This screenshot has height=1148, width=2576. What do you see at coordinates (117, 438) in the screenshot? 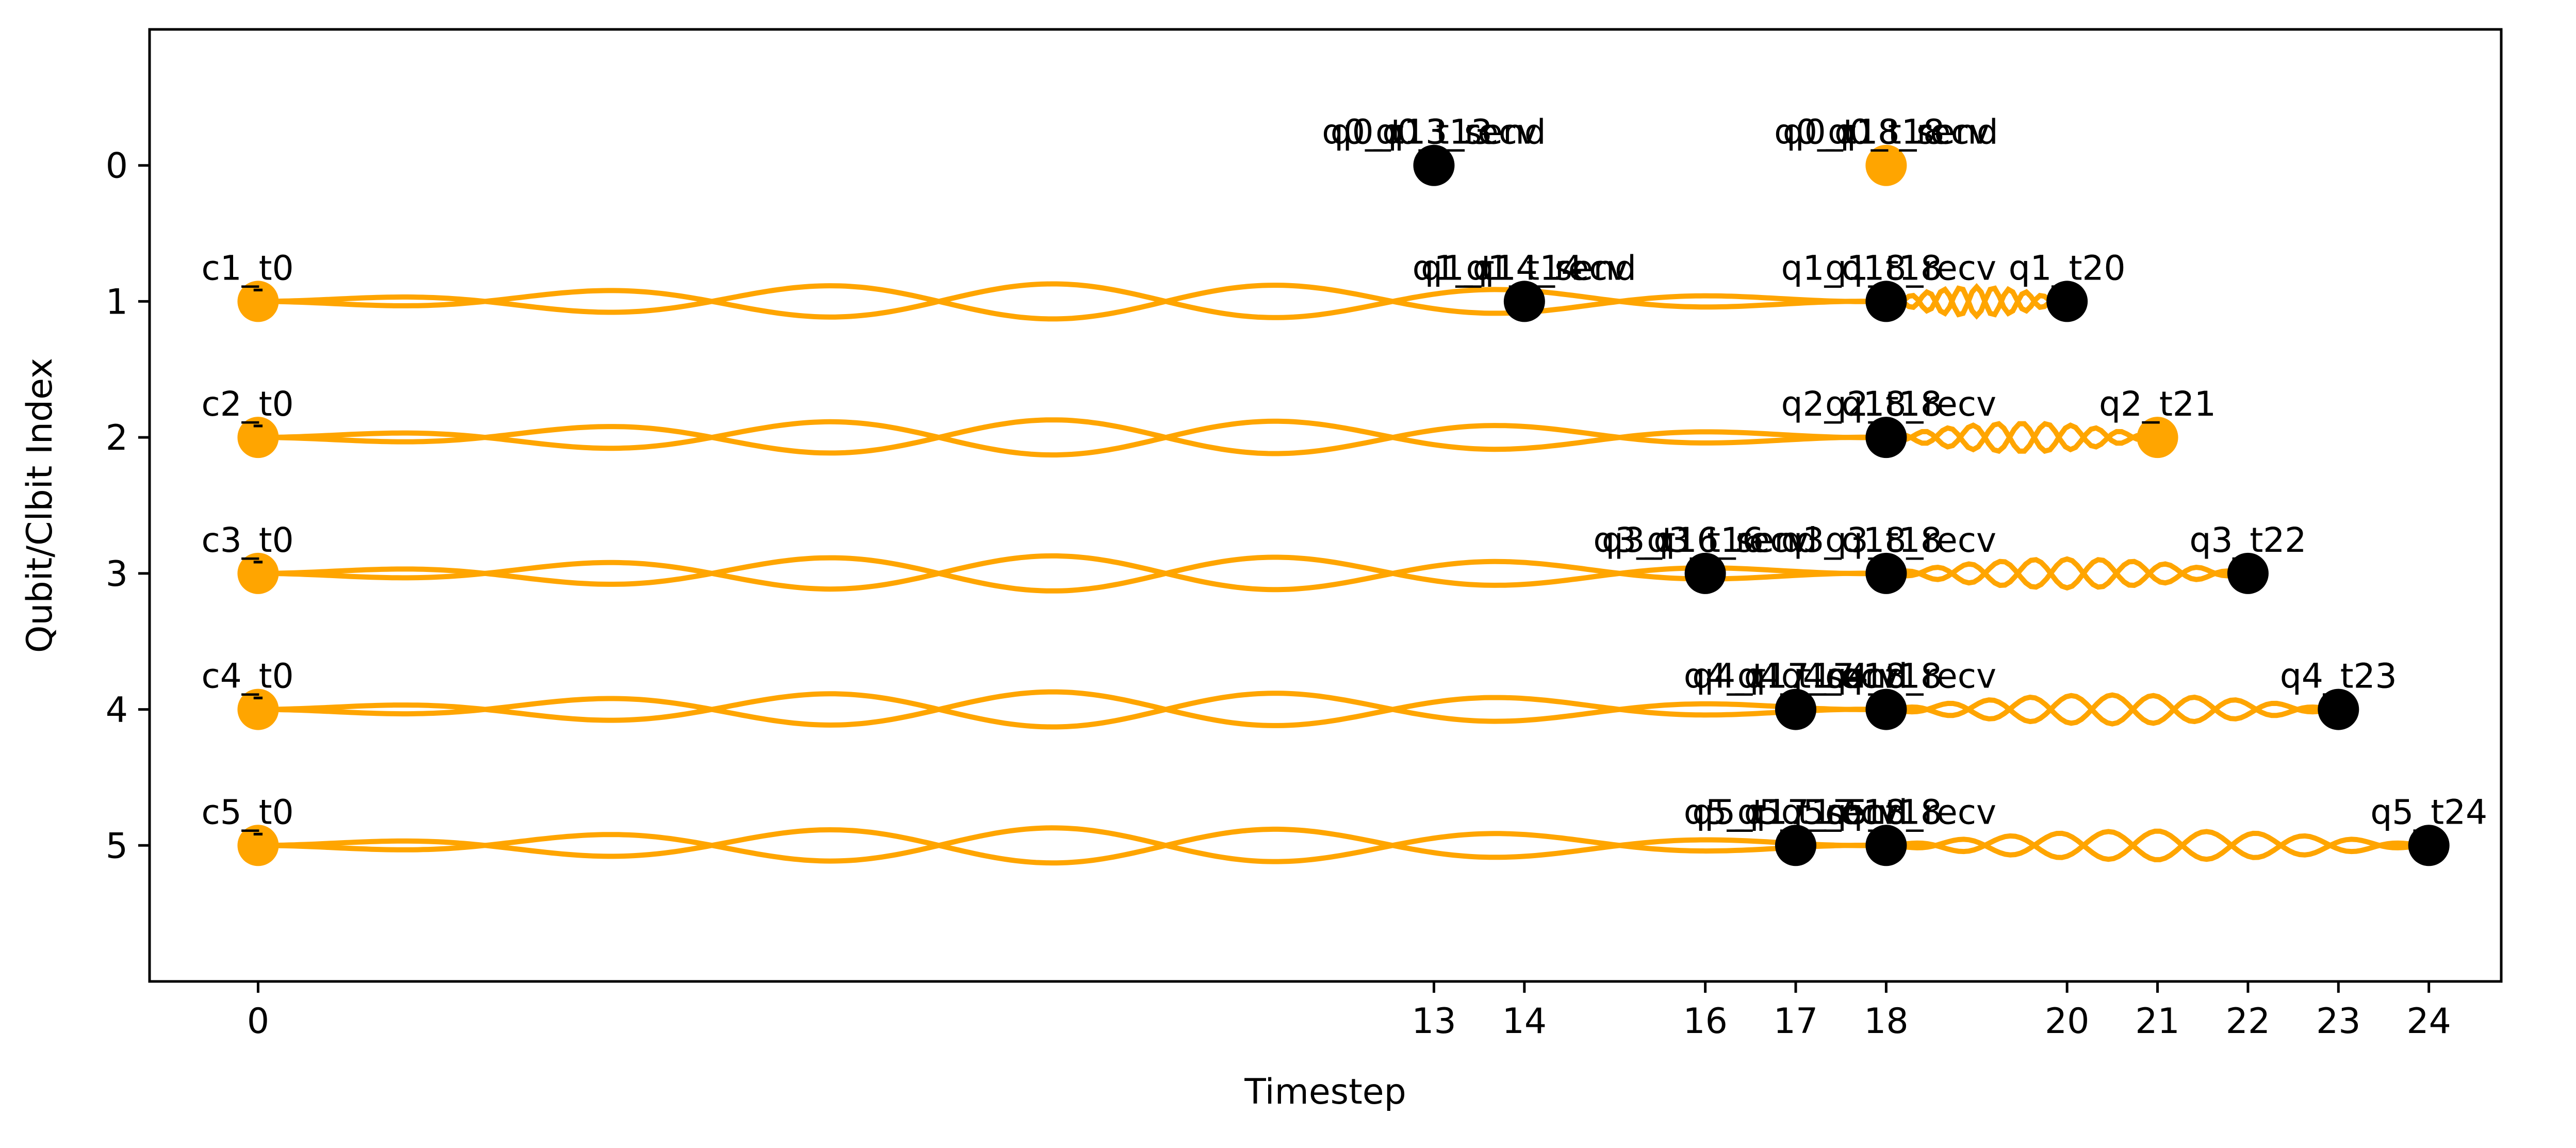
I see `y-tick-label: 2` at bounding box center [117, 438].